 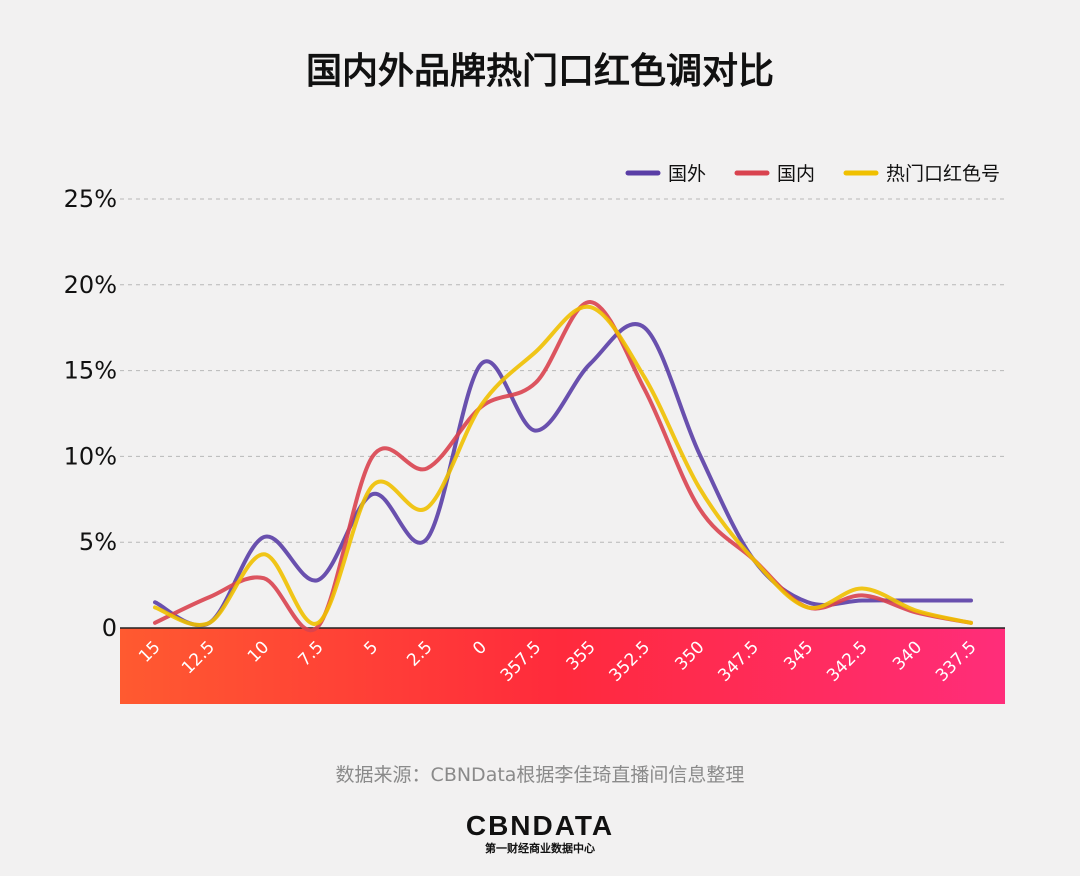 I want to click on y-tick-label: 10%, so click(x=90, y=456).